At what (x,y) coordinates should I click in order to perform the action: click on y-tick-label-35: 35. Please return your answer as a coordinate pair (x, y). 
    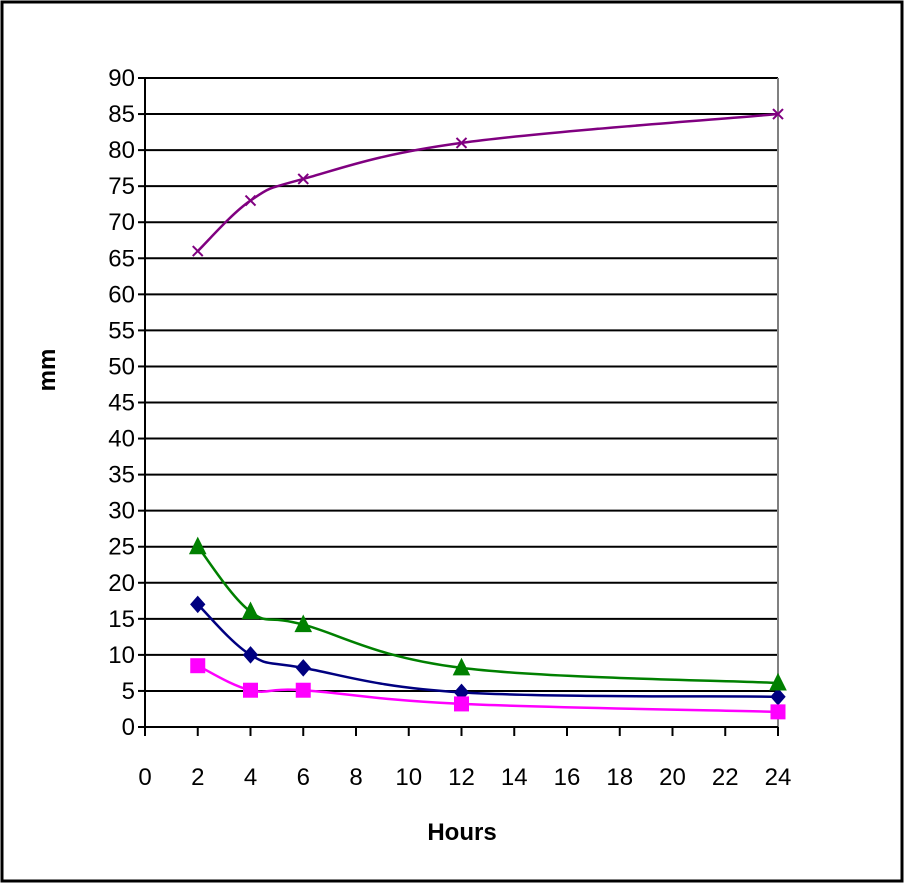
    Looking at the image, I should click on (121, 475).